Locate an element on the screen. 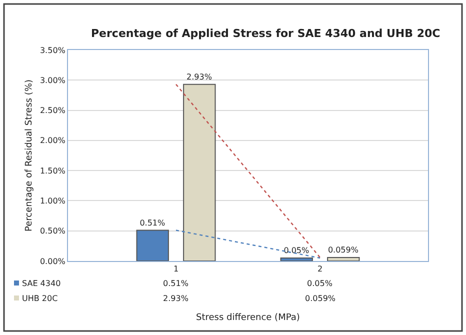  text: 2.93% is located at coordinates (199, 77).